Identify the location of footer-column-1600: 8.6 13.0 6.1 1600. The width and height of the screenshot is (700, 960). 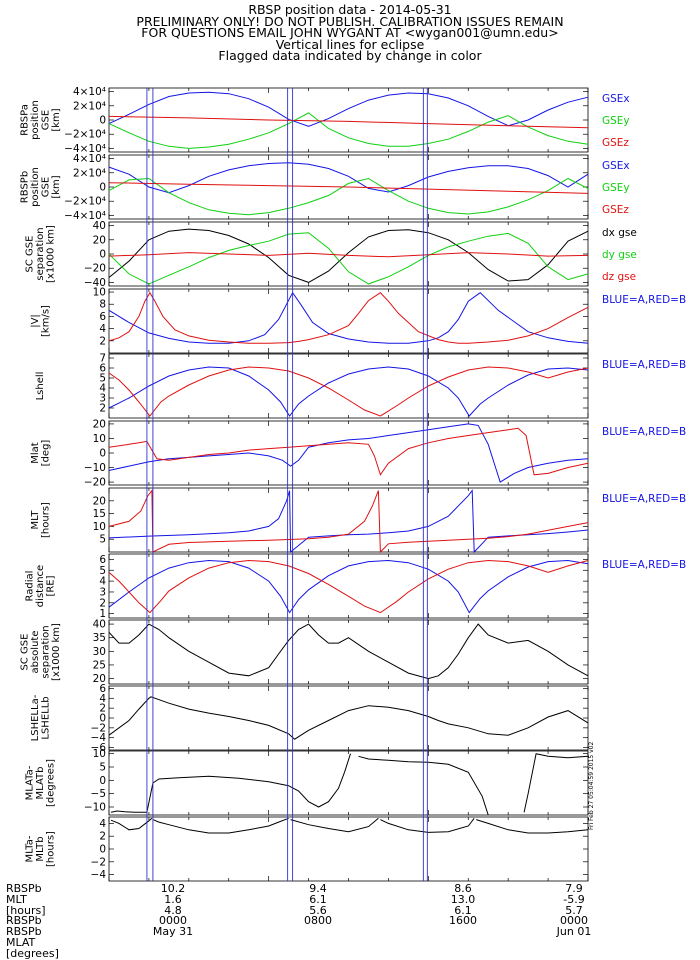
(463, 905).